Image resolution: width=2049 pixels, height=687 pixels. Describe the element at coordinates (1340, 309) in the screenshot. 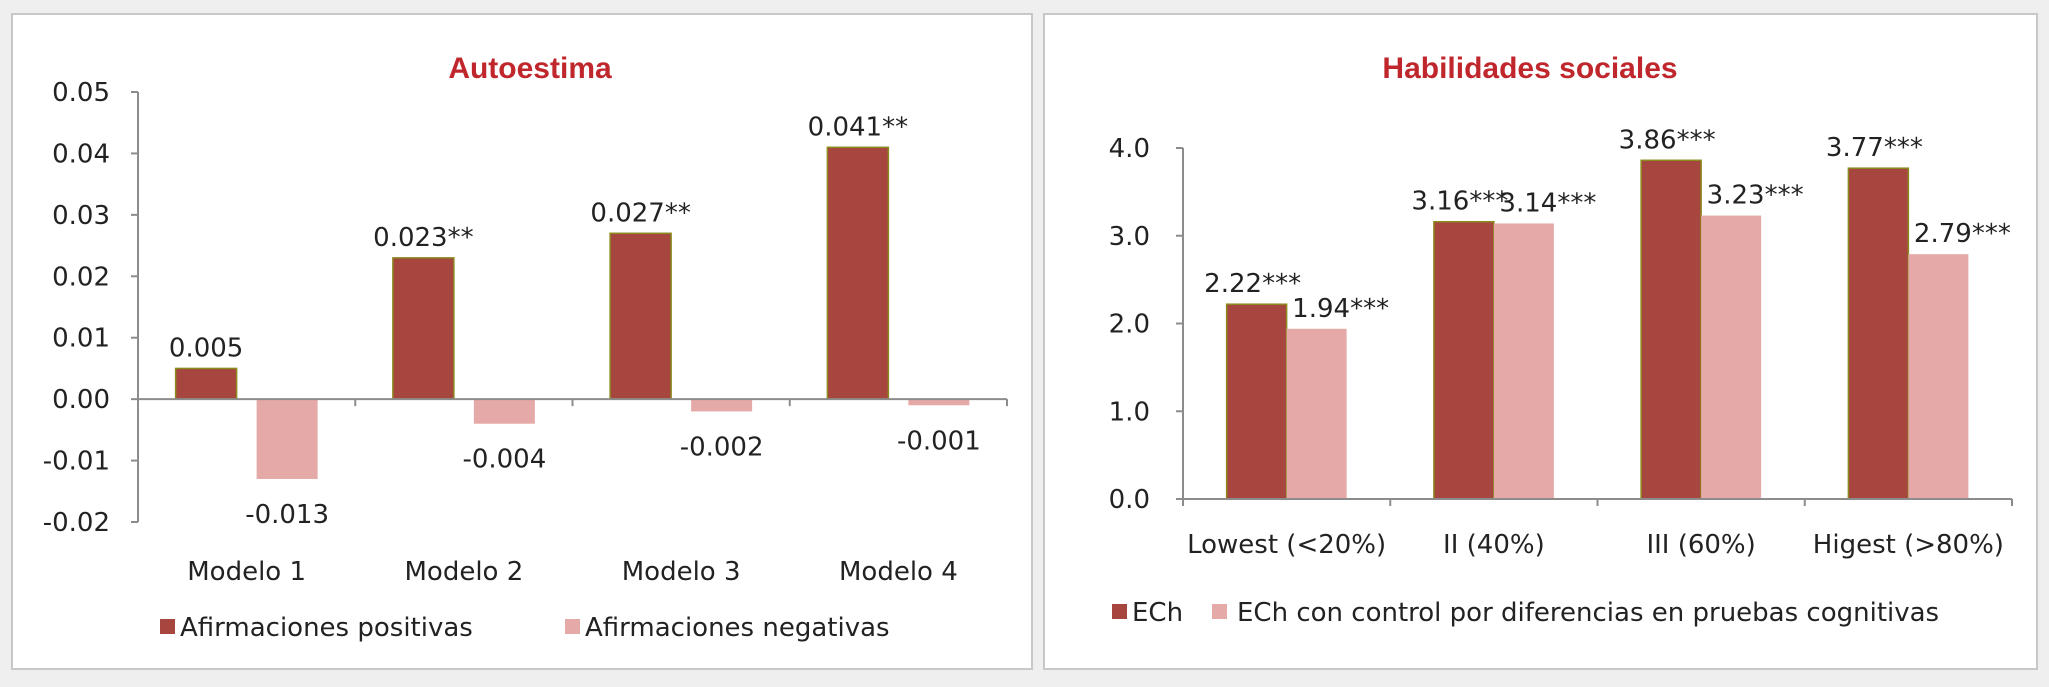

I see `data-label: 1.94***` at that location.